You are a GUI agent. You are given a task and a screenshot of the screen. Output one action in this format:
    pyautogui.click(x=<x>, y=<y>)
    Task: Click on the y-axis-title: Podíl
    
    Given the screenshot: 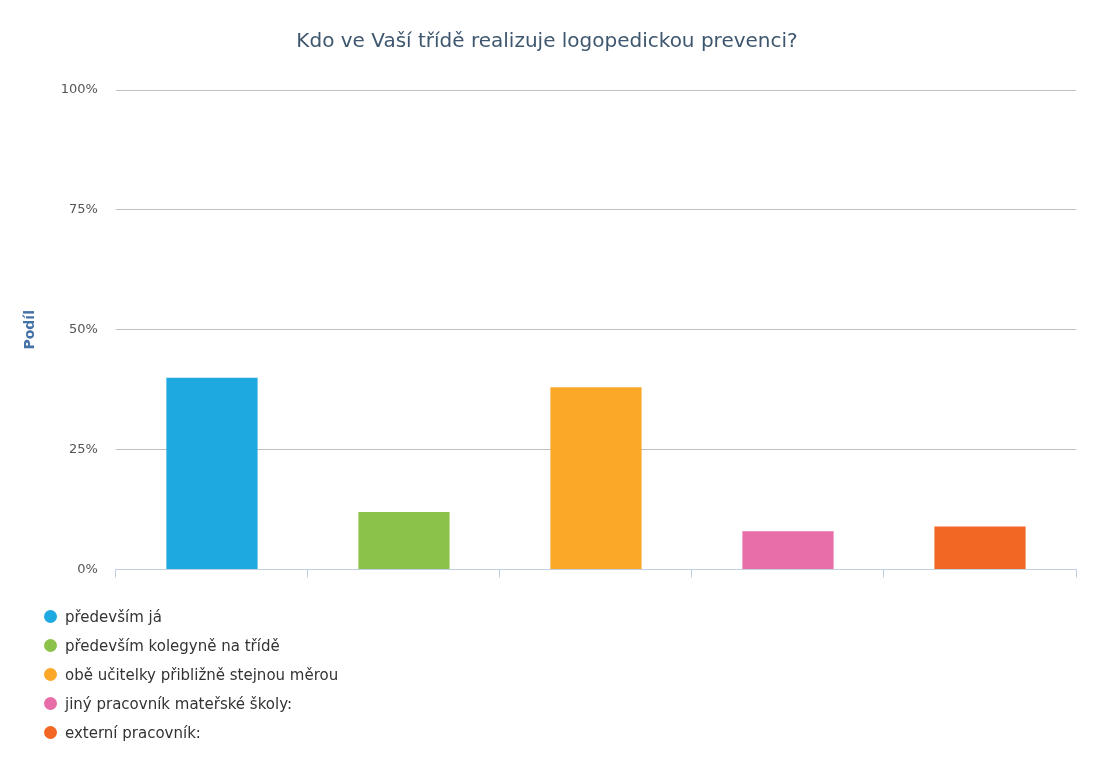 What is the action you would take?
    pyautogui.click(x=29, y=330)
    